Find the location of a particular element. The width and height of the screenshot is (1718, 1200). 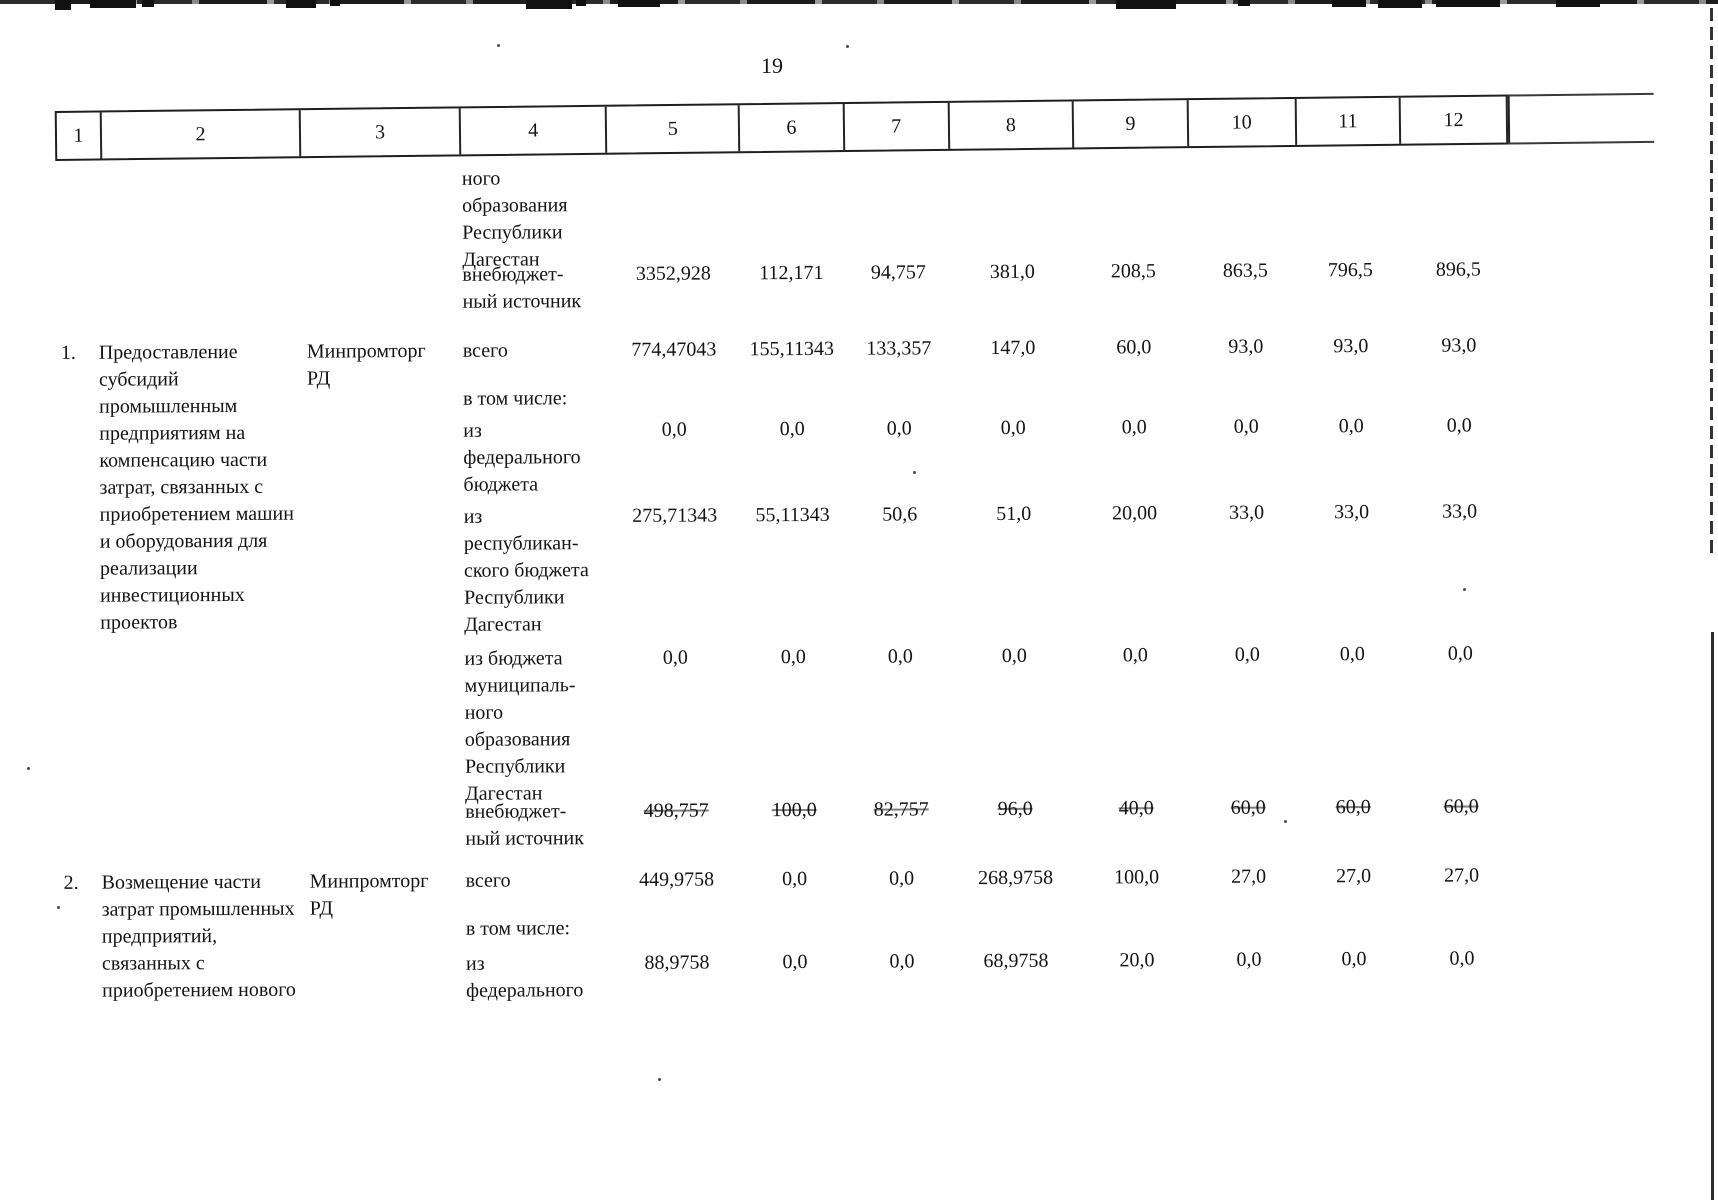

value-cell: 498,757 is located at coordinates (676, 810).